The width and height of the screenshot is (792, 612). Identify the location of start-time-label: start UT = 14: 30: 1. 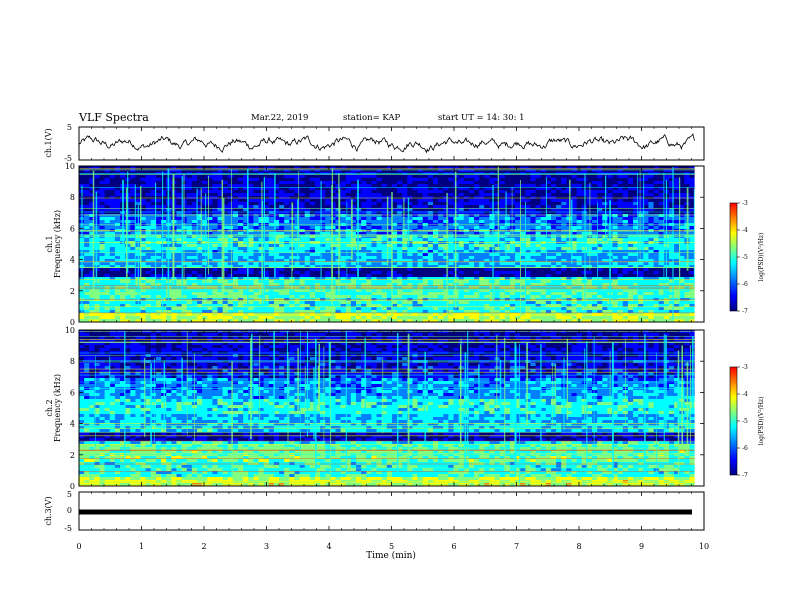
(481, 118).